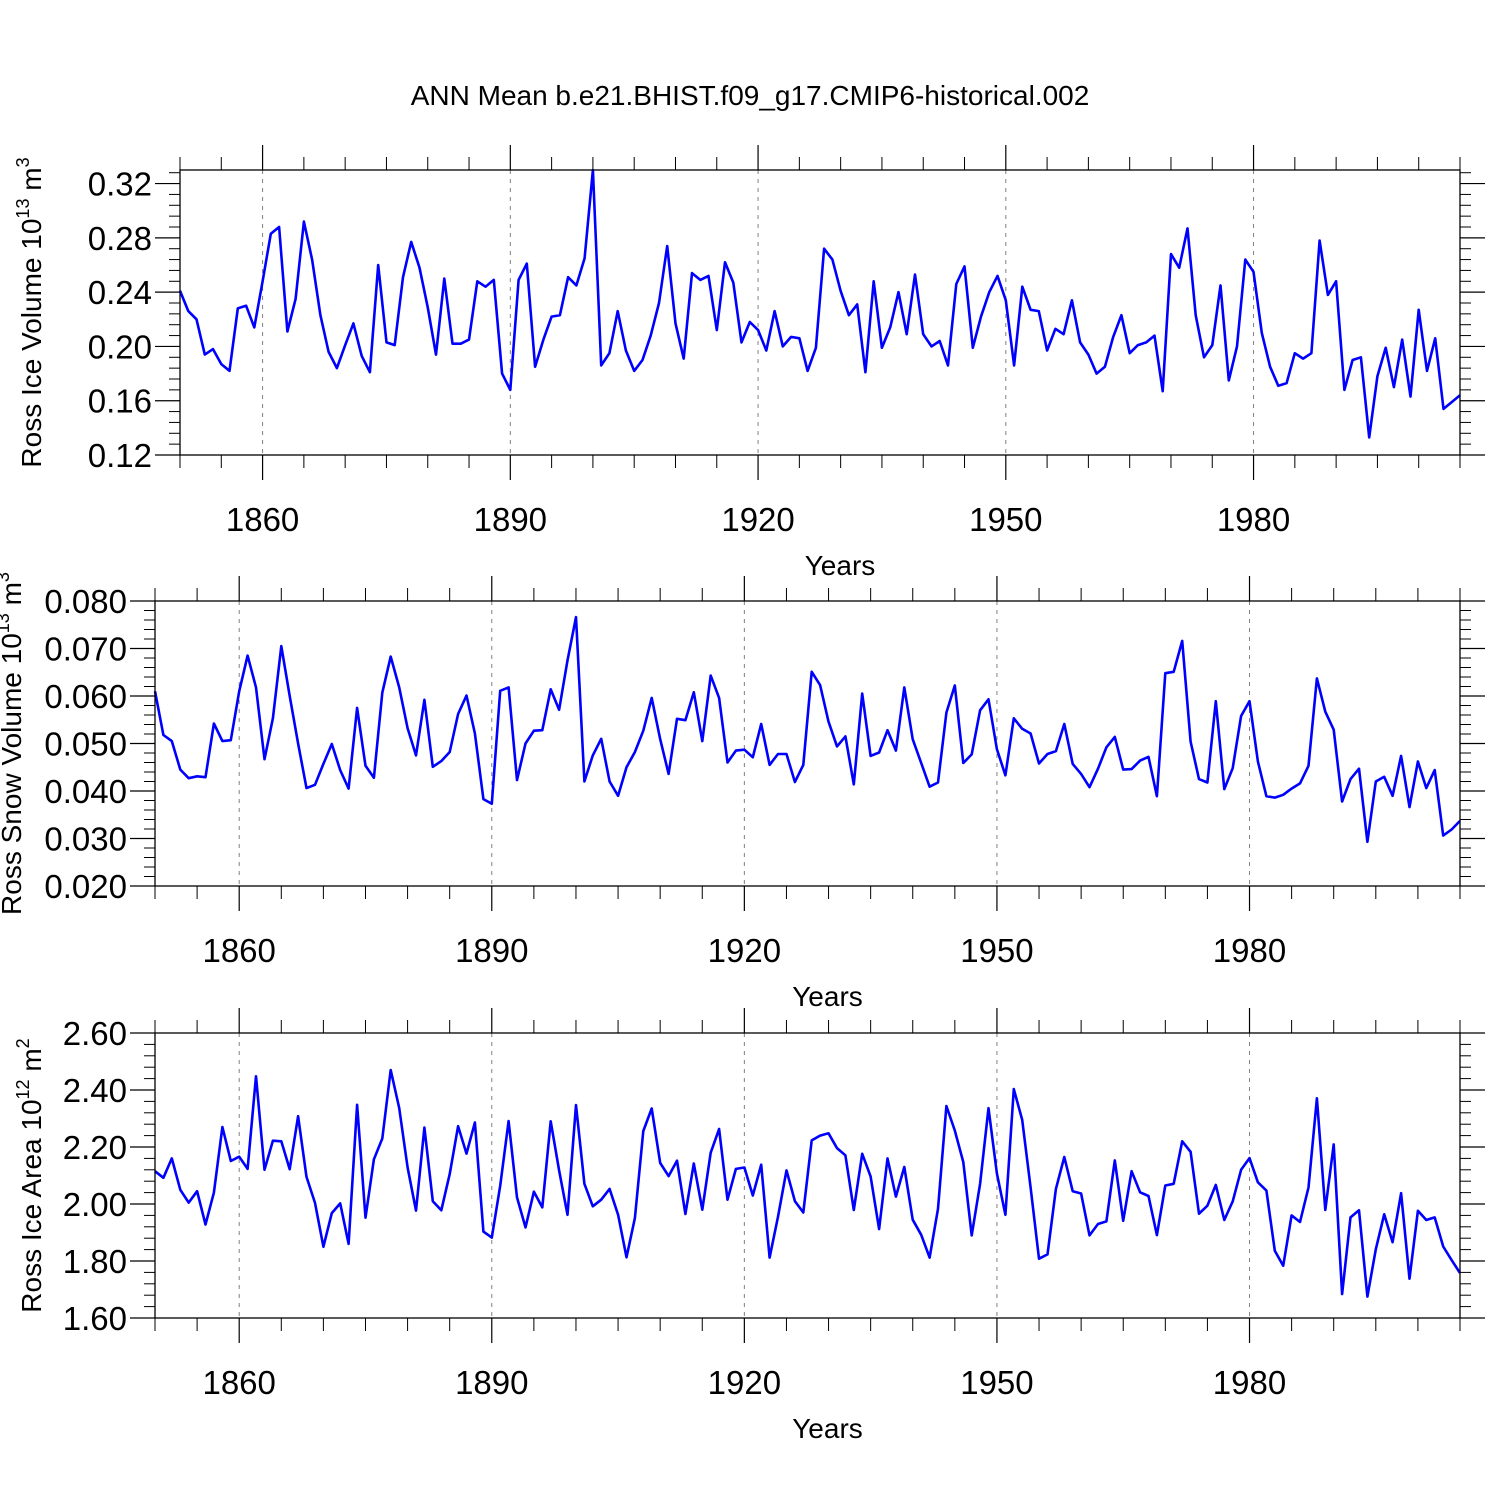 The height and width of the screenshot is (1500, 1500). What do you see at coordinates (85, 839) in the screenshot?
I see `y-tick-label: 0.030` at bounding box center [85, 839].